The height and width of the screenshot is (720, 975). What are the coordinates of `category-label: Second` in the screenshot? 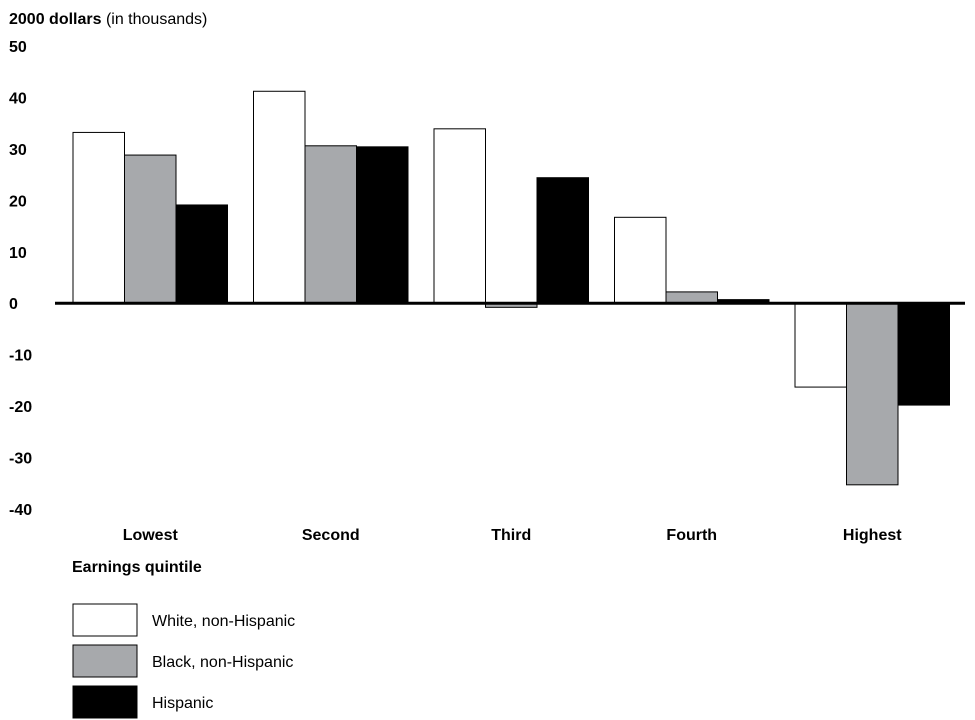 It's located at (331, 535).